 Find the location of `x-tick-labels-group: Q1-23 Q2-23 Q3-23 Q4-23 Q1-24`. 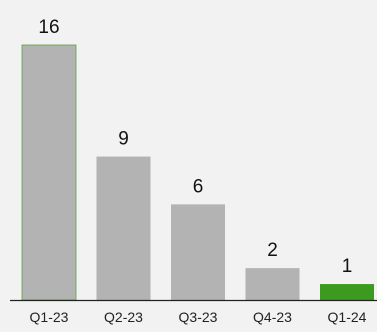

x-tick-labels-group: Q1-23 Q2-23 Q3-23 Q4-23 Q1-24 is located at coordinates (198, 317).